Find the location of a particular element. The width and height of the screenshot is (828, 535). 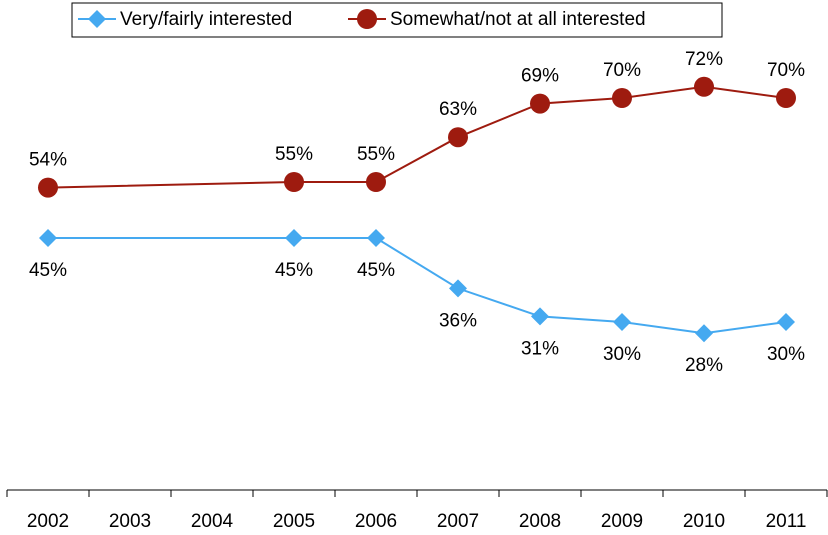

x-tick-label: 2008 is located at coordinates (540, 521).